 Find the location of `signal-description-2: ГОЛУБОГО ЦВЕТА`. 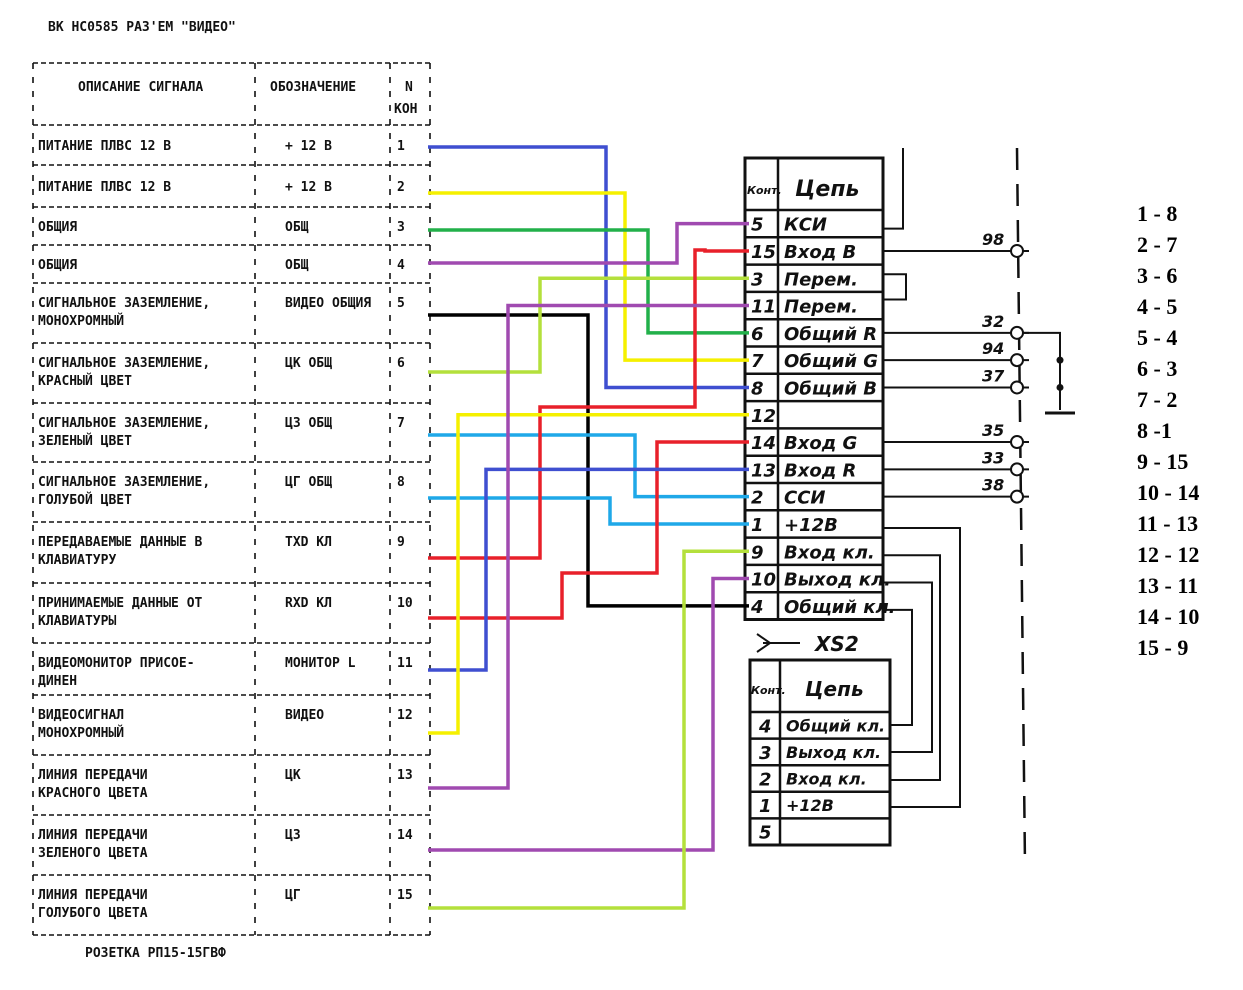

signal-description-2: ГОЛУБОГО ЦВЕТА is located at coordinates (93, 913).